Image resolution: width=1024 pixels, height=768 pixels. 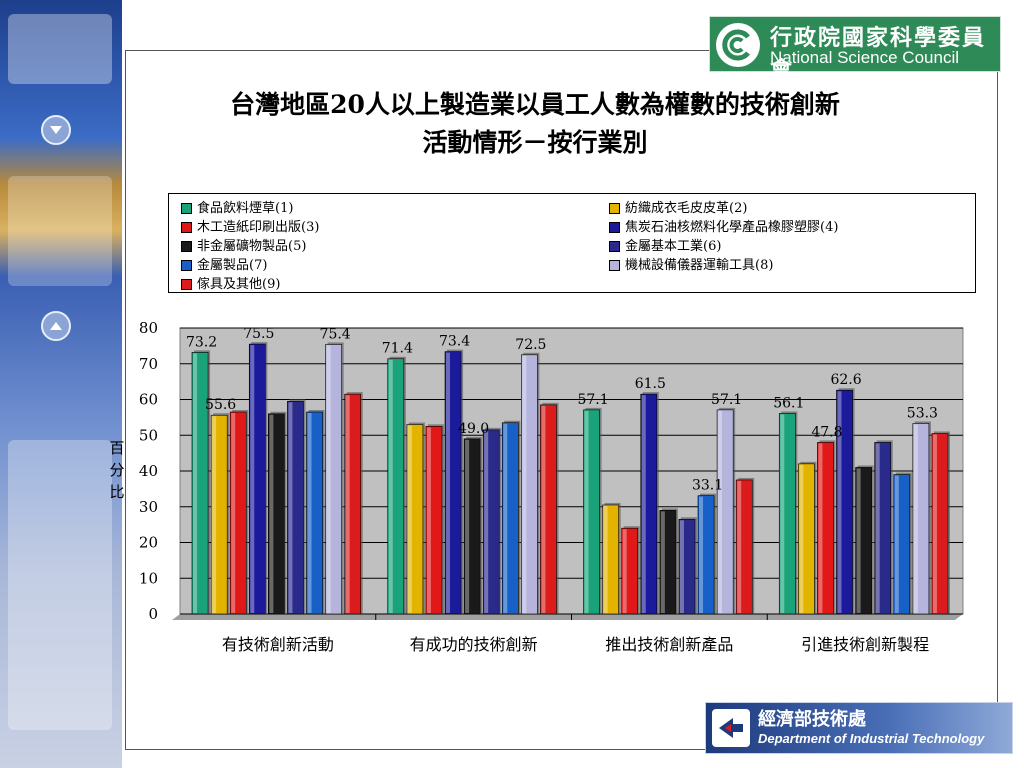 What do you see at coordinates (258, 334) in the screenshot?
I see `data-label: 75.5` at bounding box center [258, 334].